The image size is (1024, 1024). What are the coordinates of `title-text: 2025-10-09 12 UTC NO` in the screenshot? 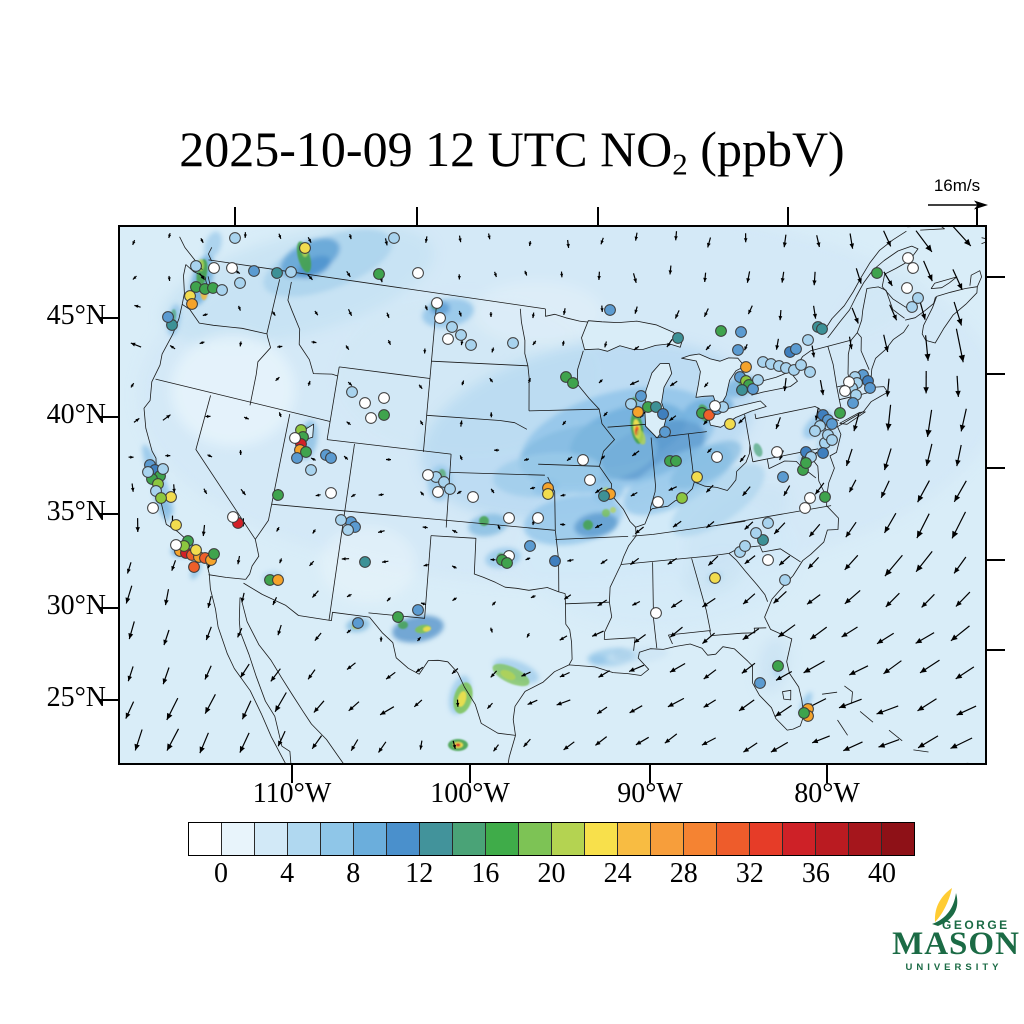 It's located at (426, 149).